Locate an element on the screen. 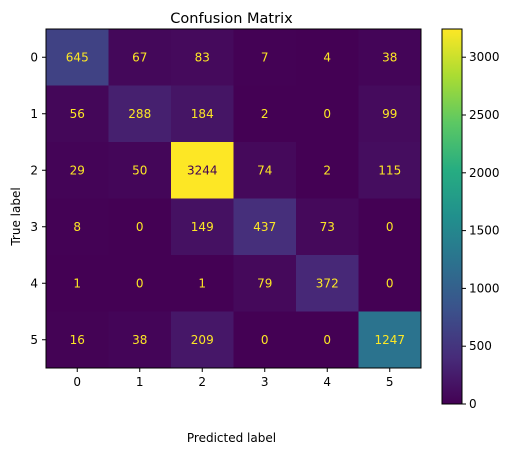 Image resolution: width=515 pixels, height=455 pixels. y-tick-label: 2 is located at coordinates (34, 170).